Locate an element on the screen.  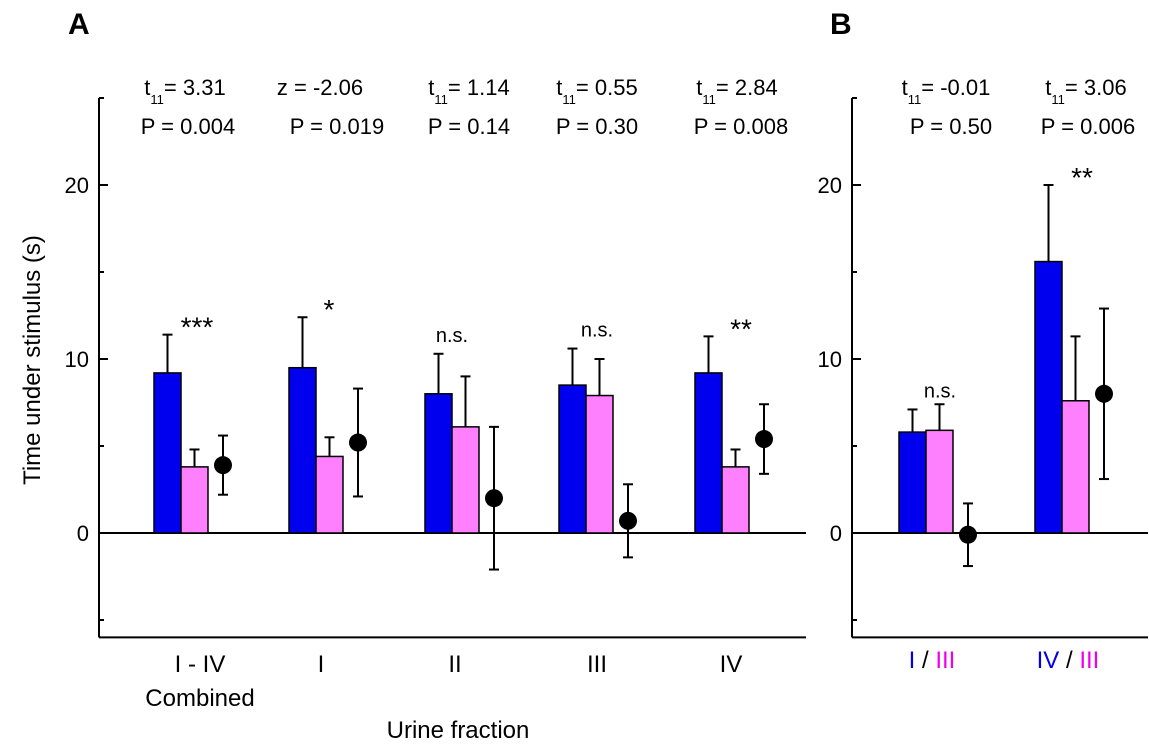
panel-a-p-value: P = 0.14 is located at coordinates (469, 126).